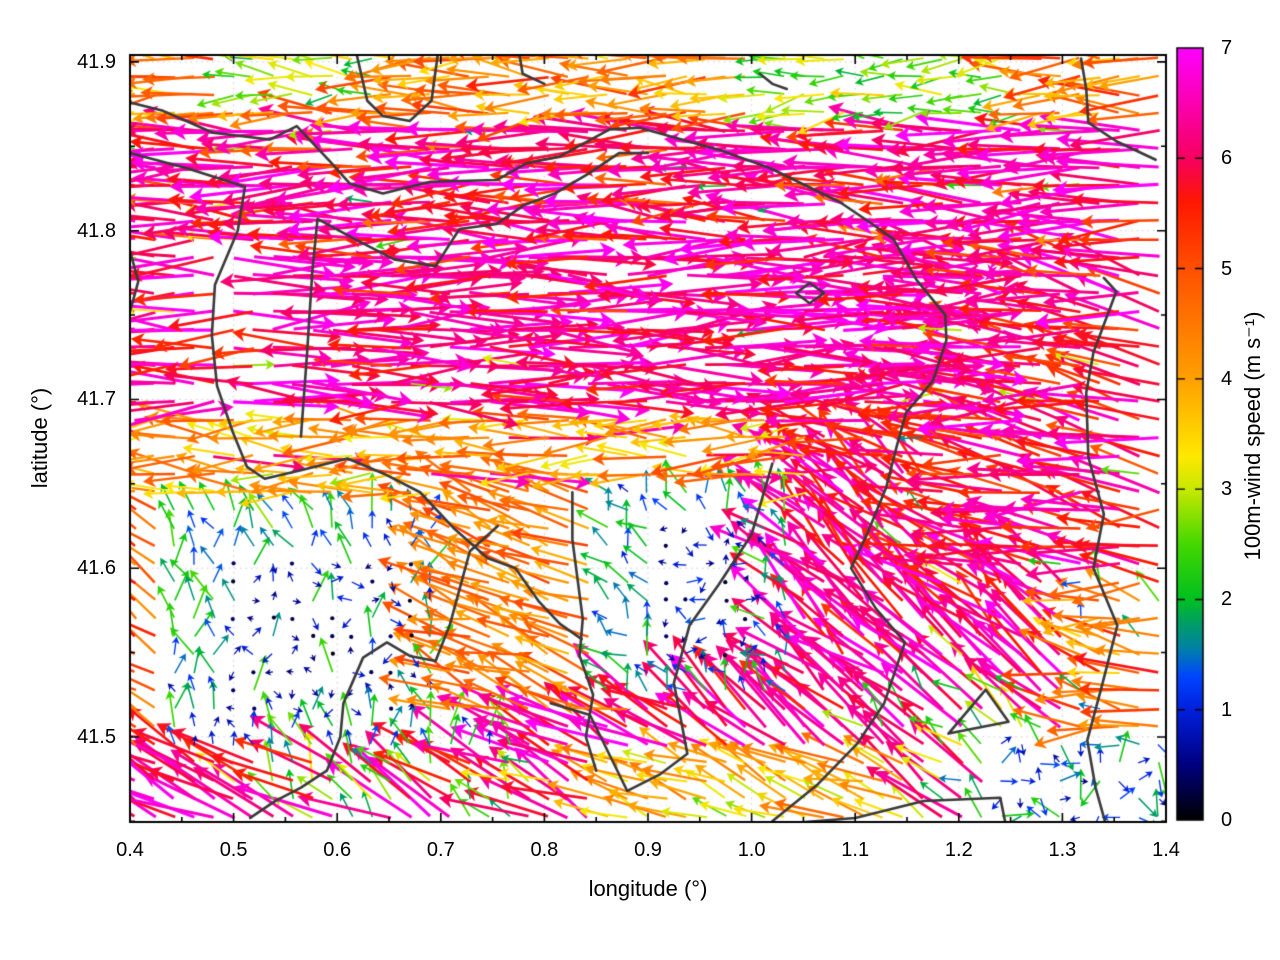 The height and width of the screenshot is (960, 1280). I want to click on x-tick-label: 0.7, so click(440, 850).